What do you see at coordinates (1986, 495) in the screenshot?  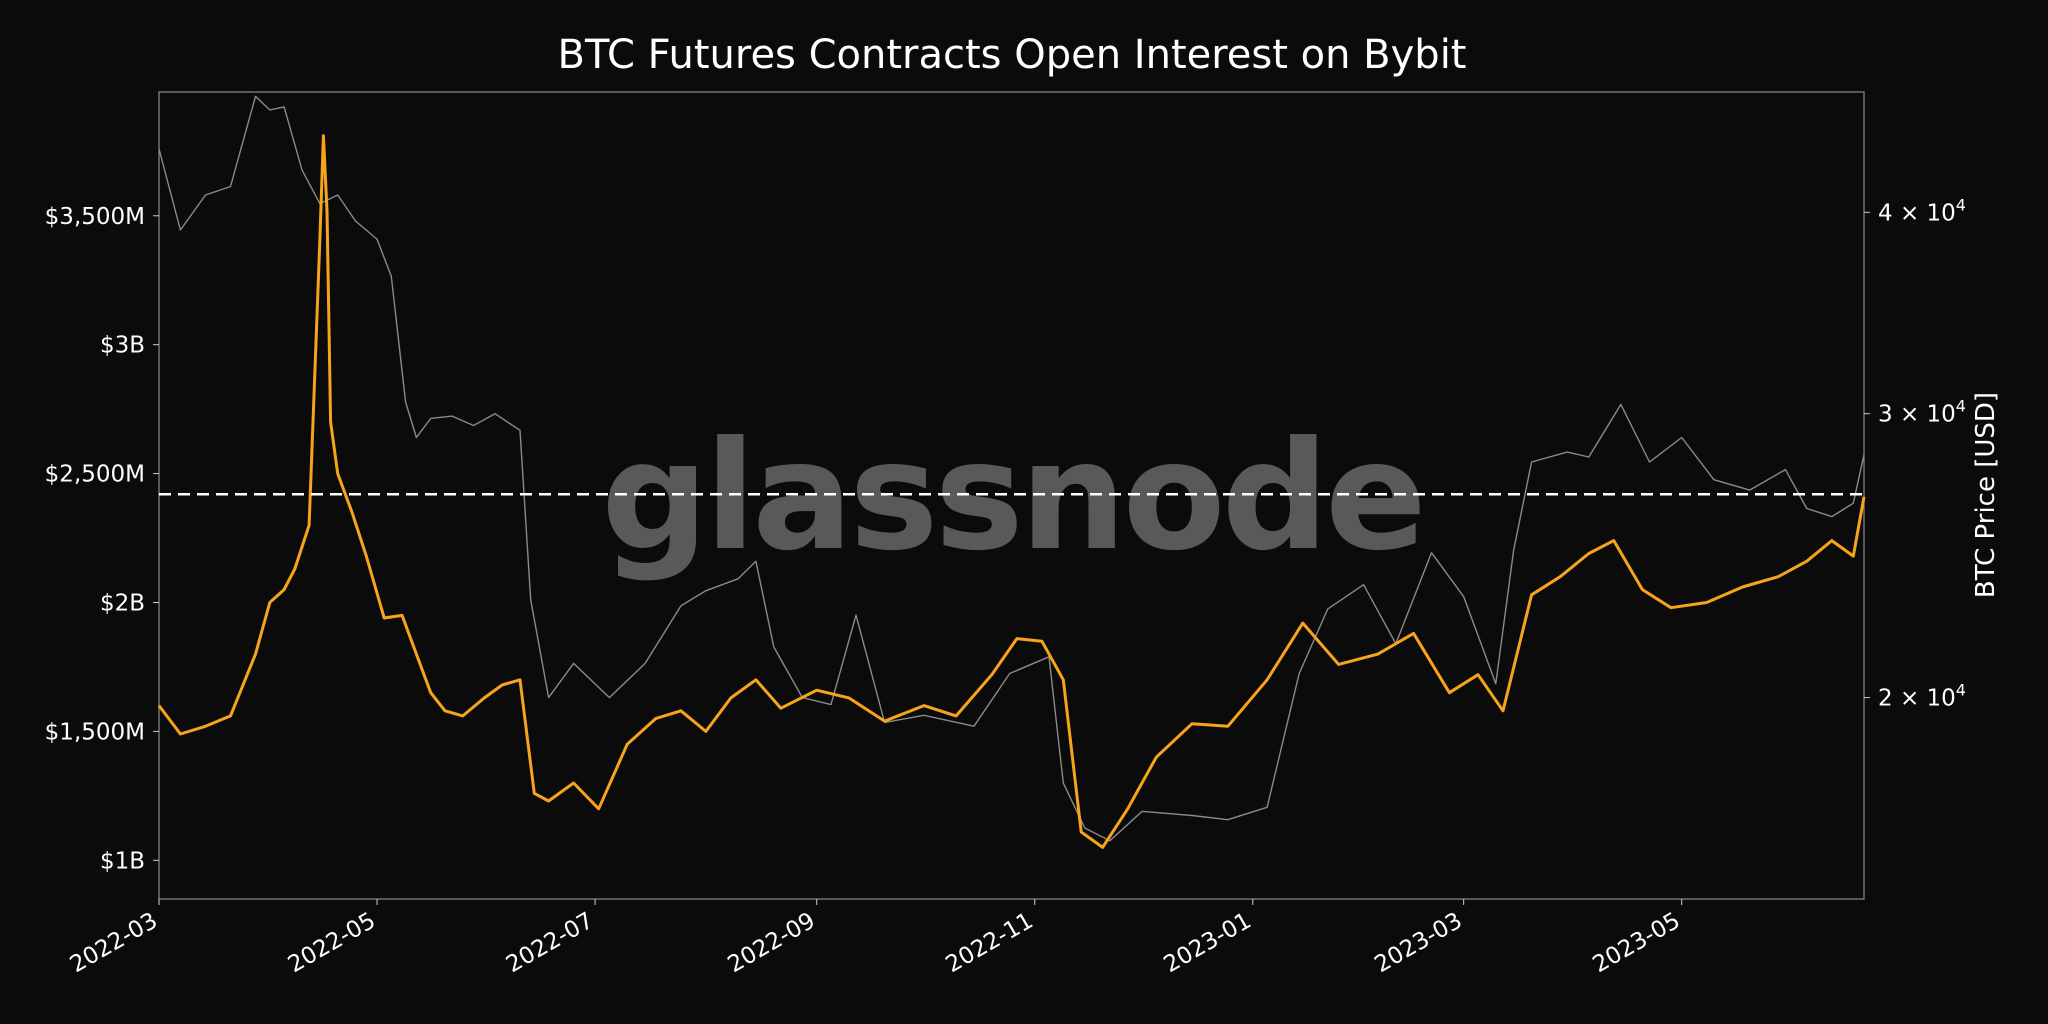 I see `right-axis-label: BTC Price [USD]` at bounding box center [1986, 495].